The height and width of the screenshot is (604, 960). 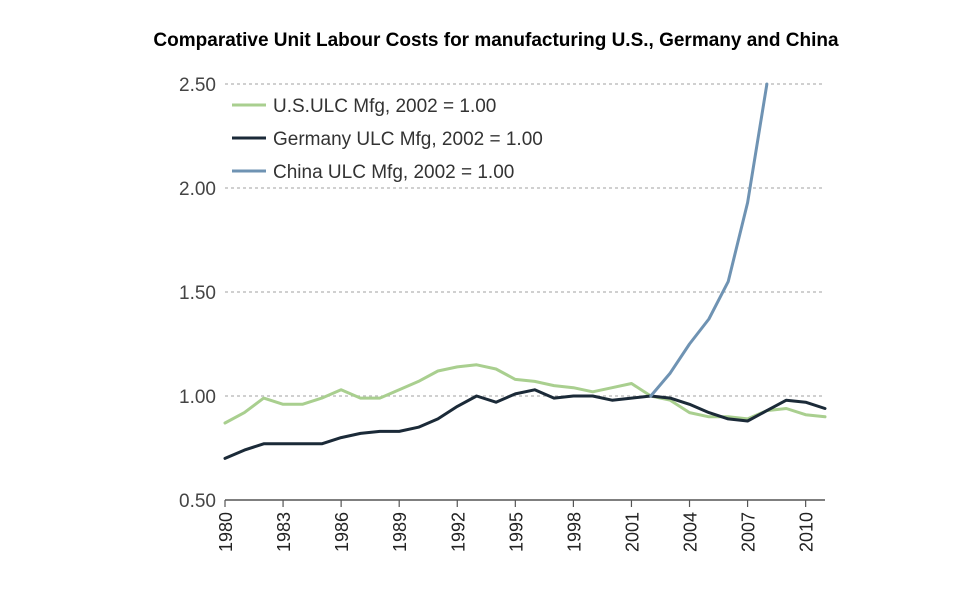 I want to click on x-tick-label: 1986, so click(x=342, y=532).